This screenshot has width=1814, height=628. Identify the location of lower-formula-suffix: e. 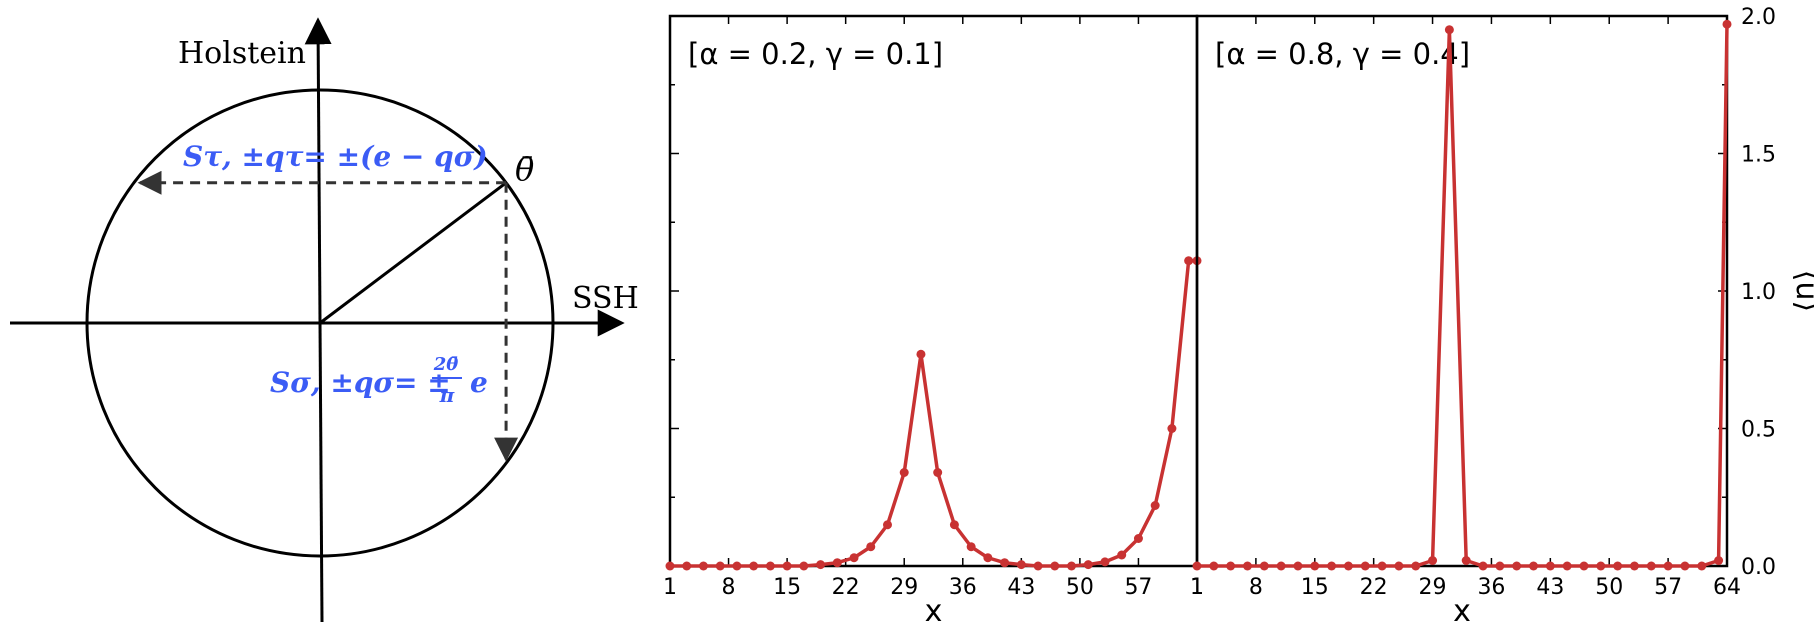
(479, 382).